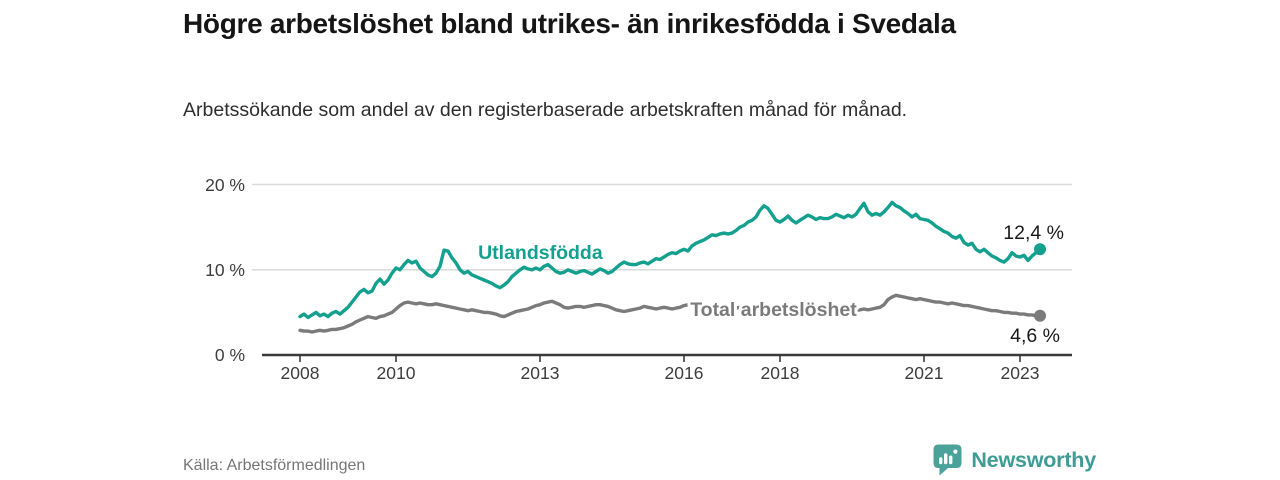  What do you see at coordinates (780, 373) in the screenshot?
I see `x-axis-label: 2018` at bounding box center [780, 373].